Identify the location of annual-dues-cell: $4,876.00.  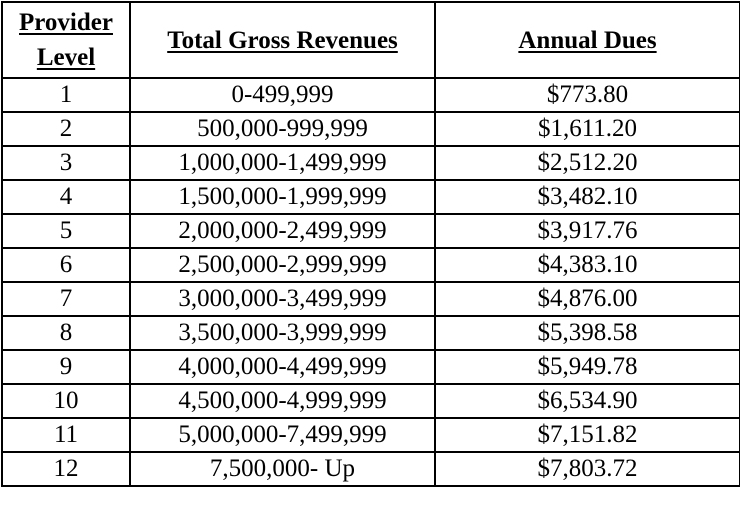
(587, 299).